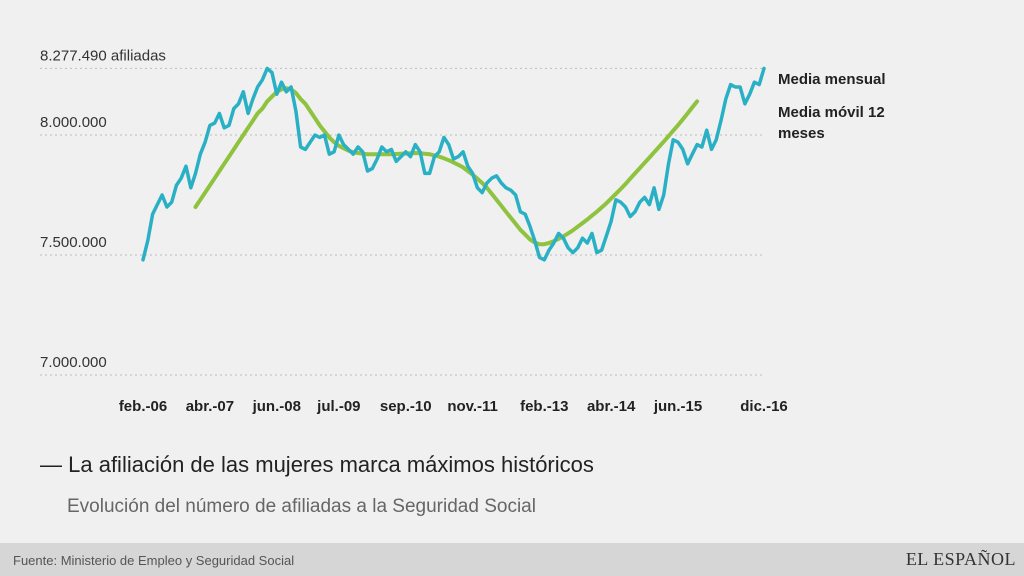  I want to click on legend-label: Media móvil 12, so click(831, 112).